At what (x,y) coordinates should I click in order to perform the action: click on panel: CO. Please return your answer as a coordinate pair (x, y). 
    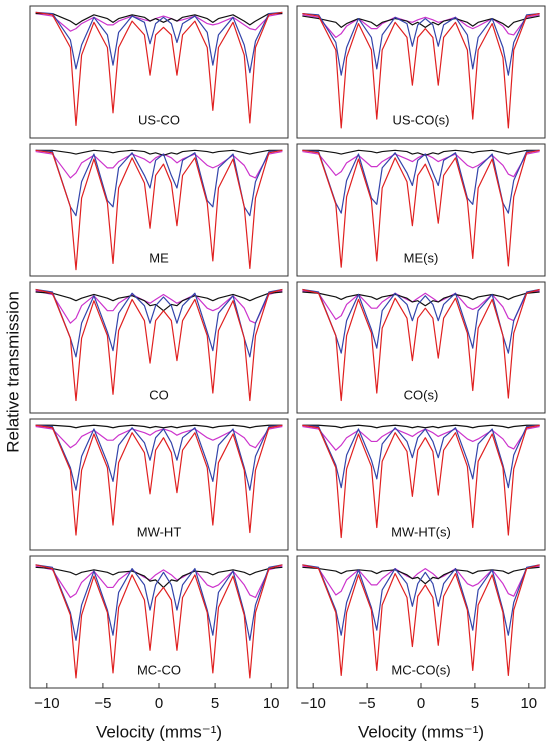
    Looking at the image, I should click on (159, 347).